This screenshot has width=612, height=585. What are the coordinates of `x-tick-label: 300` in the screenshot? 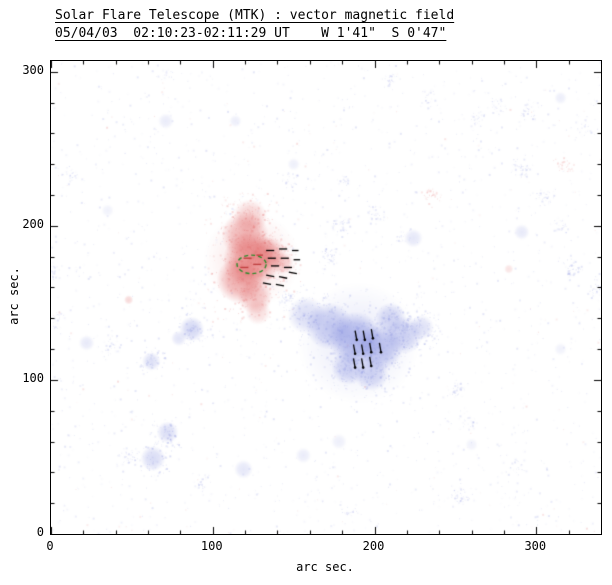 It's located at (535, 546).